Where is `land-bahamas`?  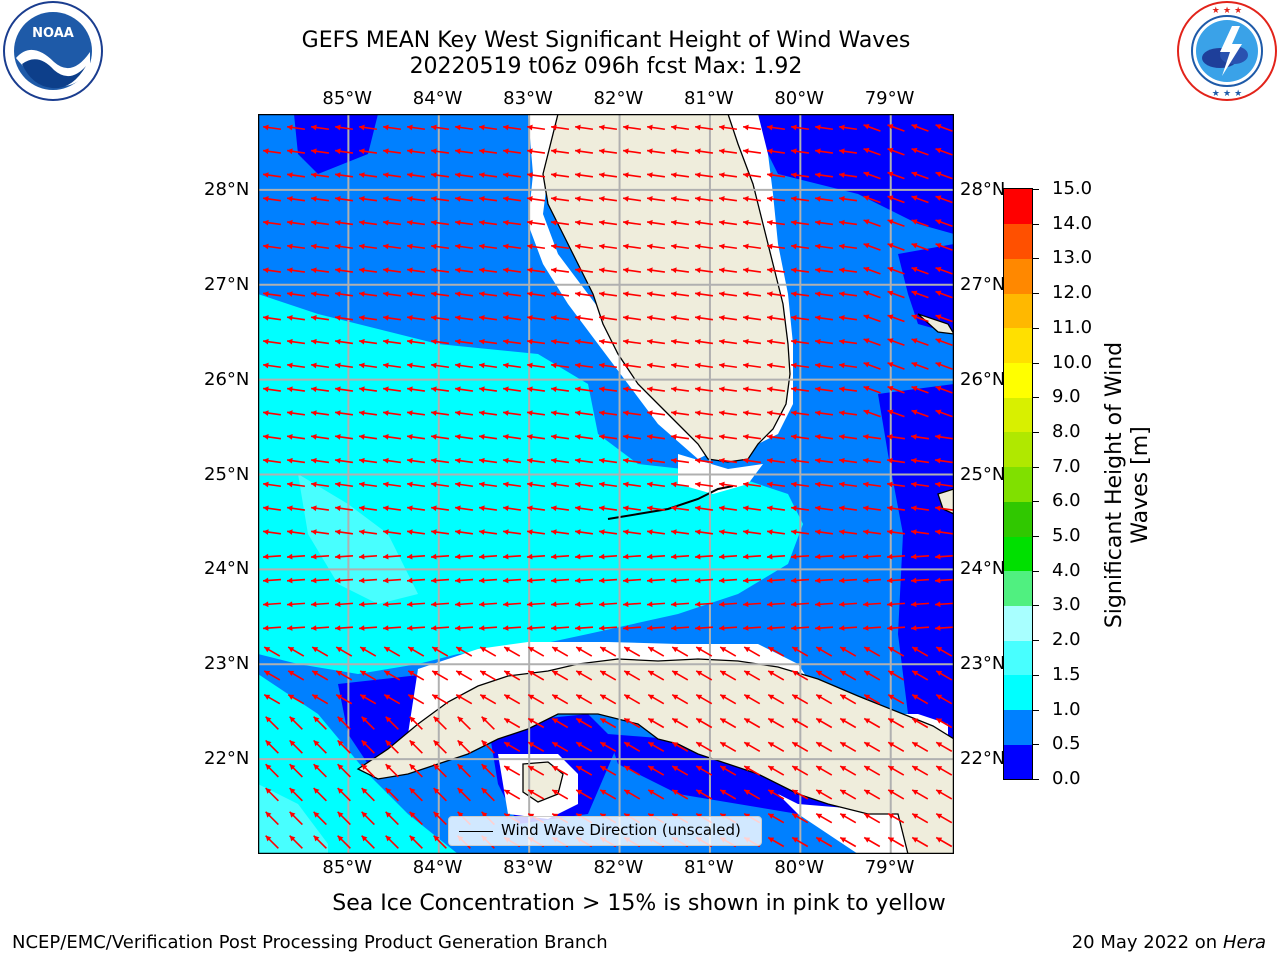 land-bahamas is located at coordinates (935, 414).